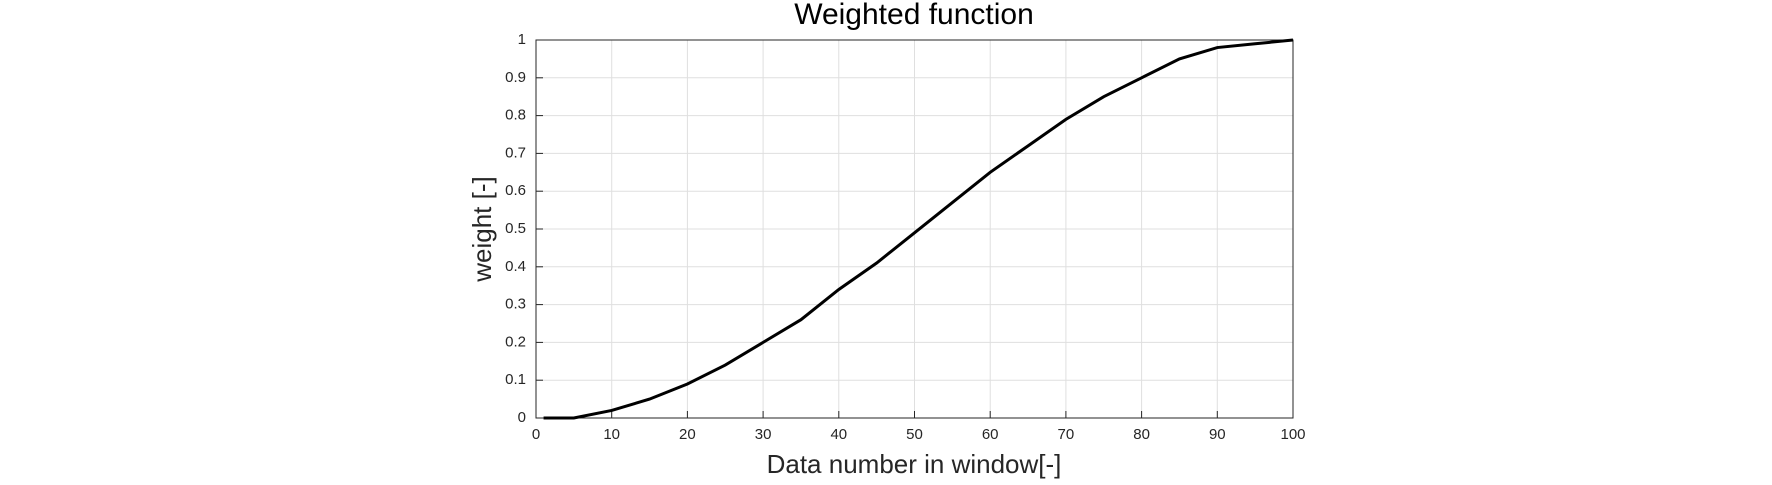  What do you see at coordinates (1292, 434) in the screenshot?
I see `x-tick-label: 100` at bounding box center [1292, 434].